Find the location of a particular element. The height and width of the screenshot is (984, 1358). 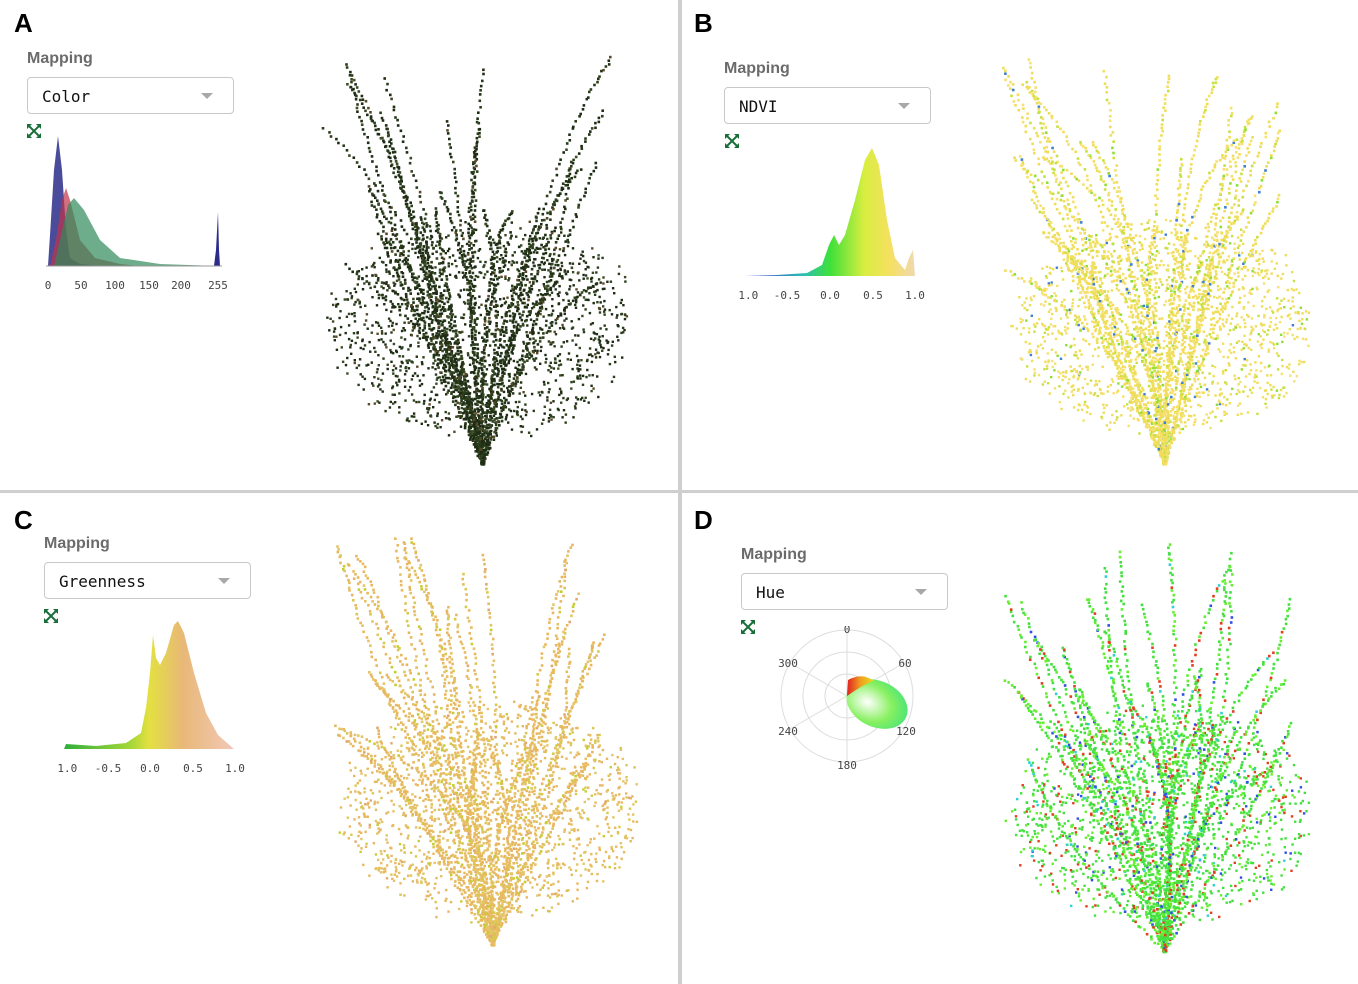

green-channel-area is located at coordinates (136, 232).